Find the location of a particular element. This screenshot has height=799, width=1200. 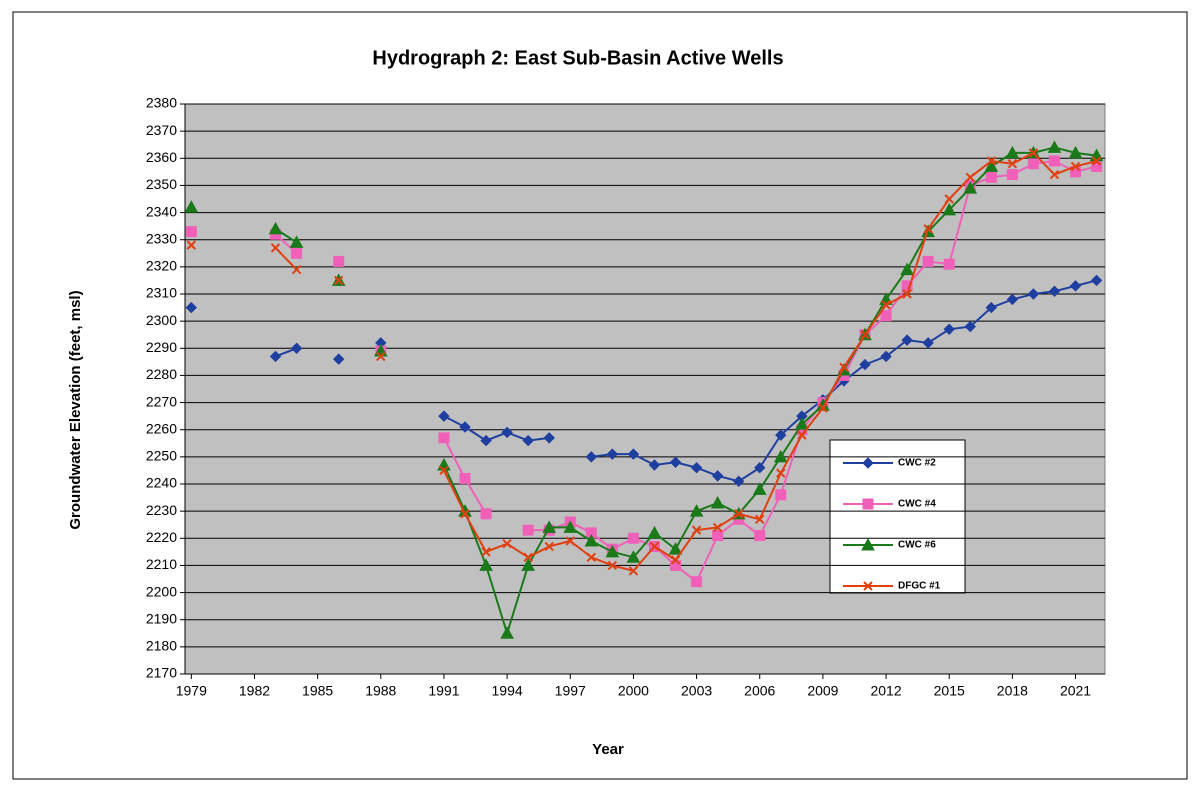

y-tick-label: 2260 is located at coordinates (161, 428).